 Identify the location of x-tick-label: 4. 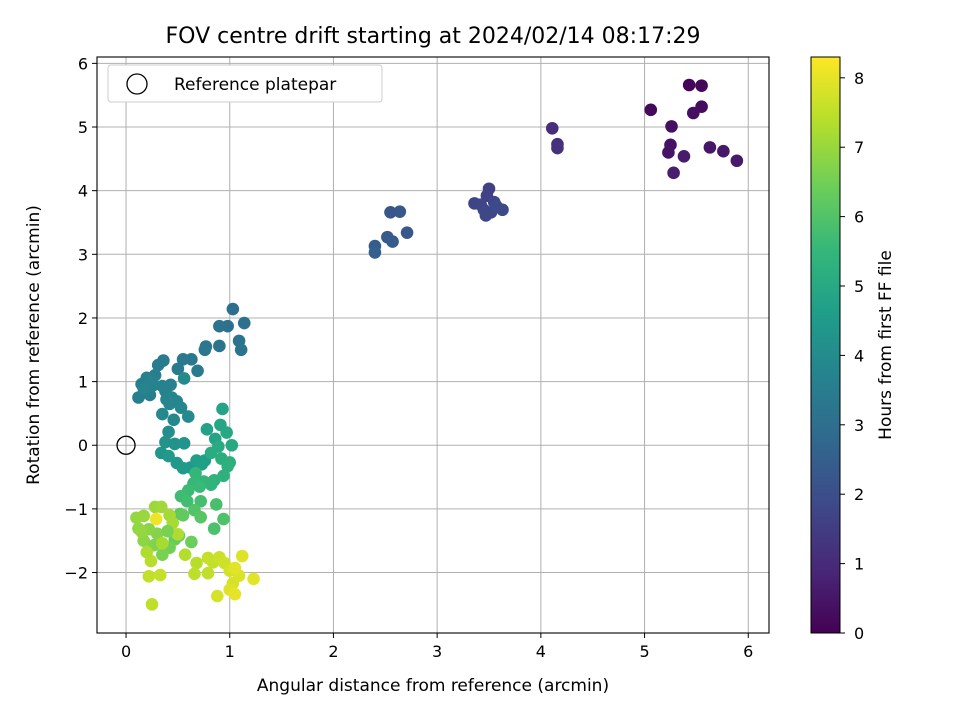
(541, 651).